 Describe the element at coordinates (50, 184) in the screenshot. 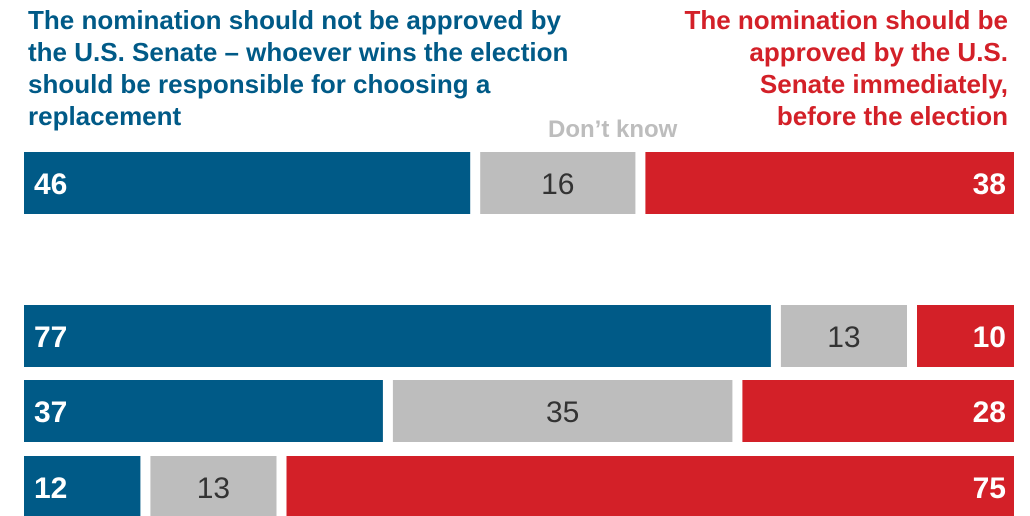

I see `label-not-approved-row-1: 46` at that location.